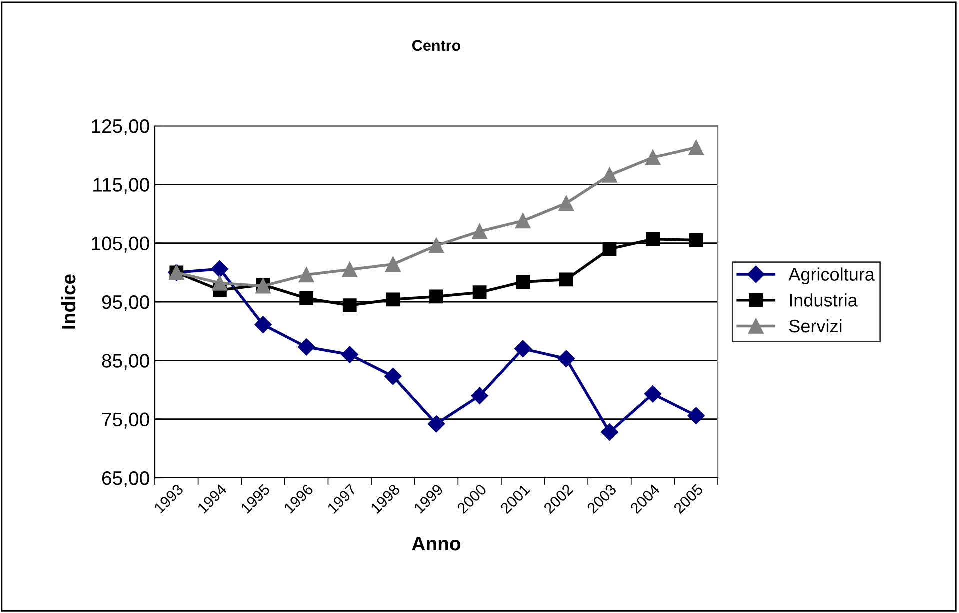 Image resolution: width=959 pixels, height=613 pixels. Describe the element at coordinates (126, 479) in the screenshot. I see `y-tick-label: 65,00` at that location.